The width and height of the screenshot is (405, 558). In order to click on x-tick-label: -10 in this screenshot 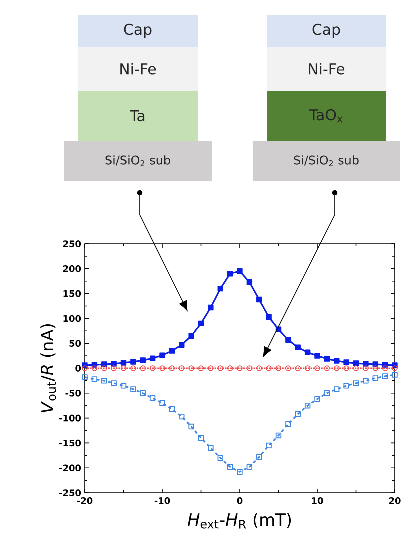, I will do `click(162, 501)`.